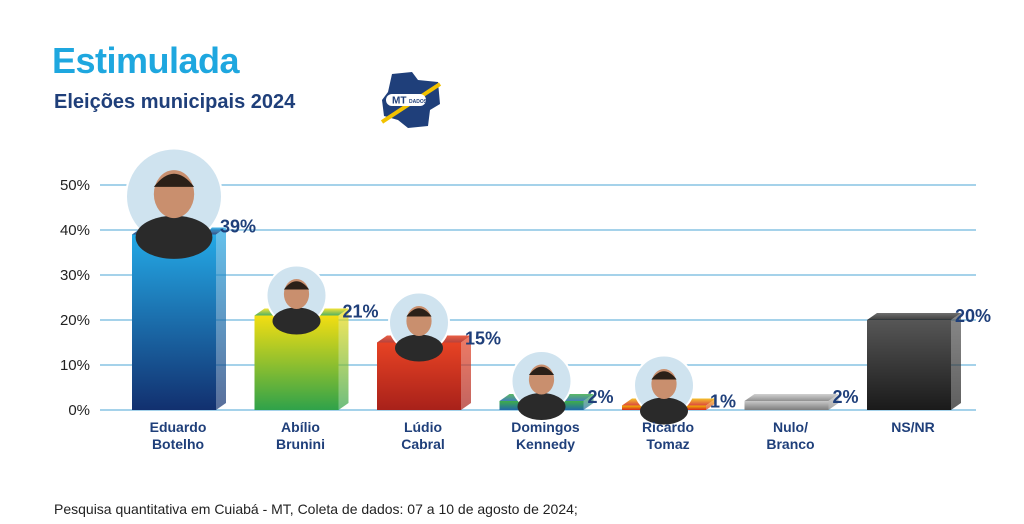  What do you see at coordinates (423, 444) in the screenshot?
I see `category-label: Cabral` at bounding box center [423, 444].